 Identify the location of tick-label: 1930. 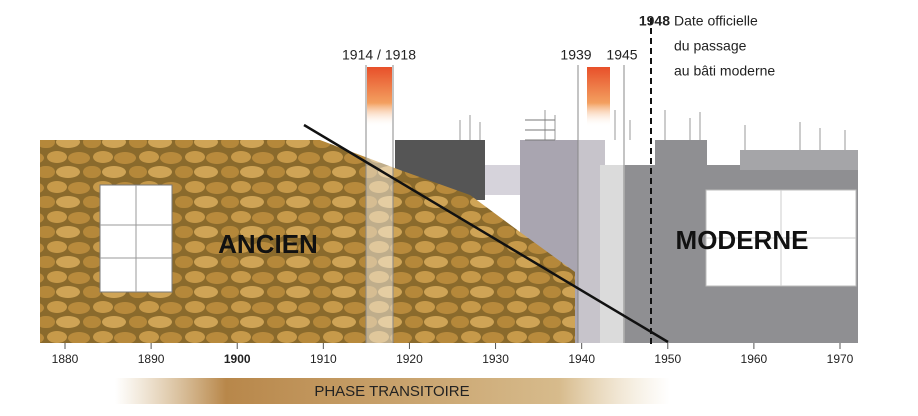
(495, 359).